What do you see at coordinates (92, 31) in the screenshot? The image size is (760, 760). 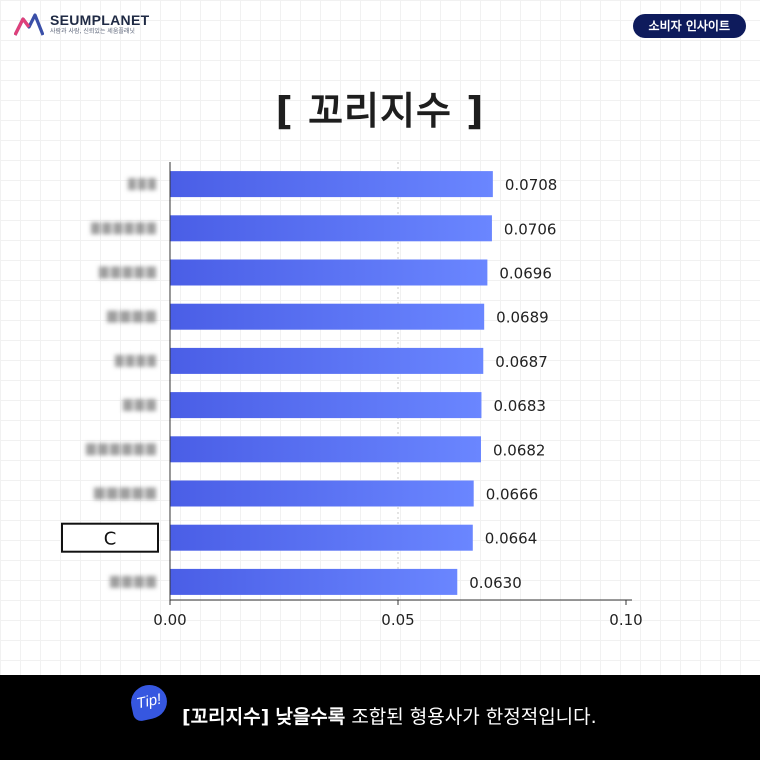 I see `logo-tagline: 사람과 사람, 신뢰있는 세움플래닛` at bounding box center [92, 31].